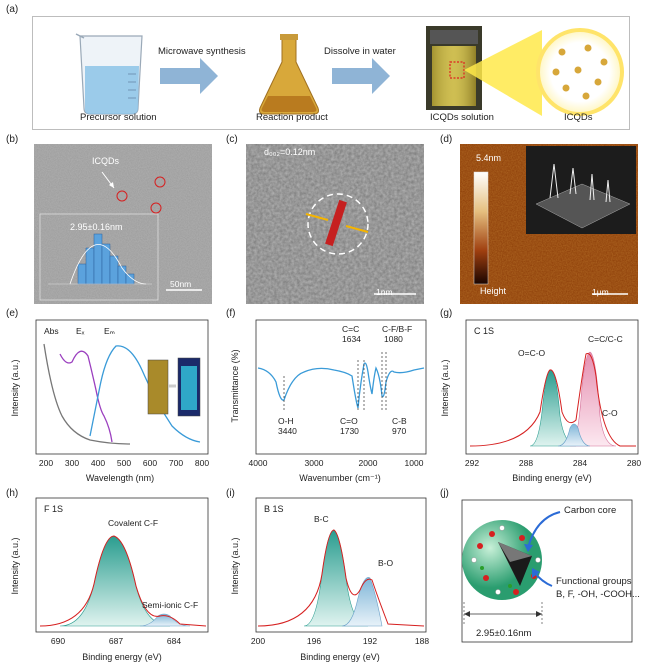  Describe the element at coordinates (590, 510) in the screenshot. I see `carbon-core-label: Carbon core` at that location.